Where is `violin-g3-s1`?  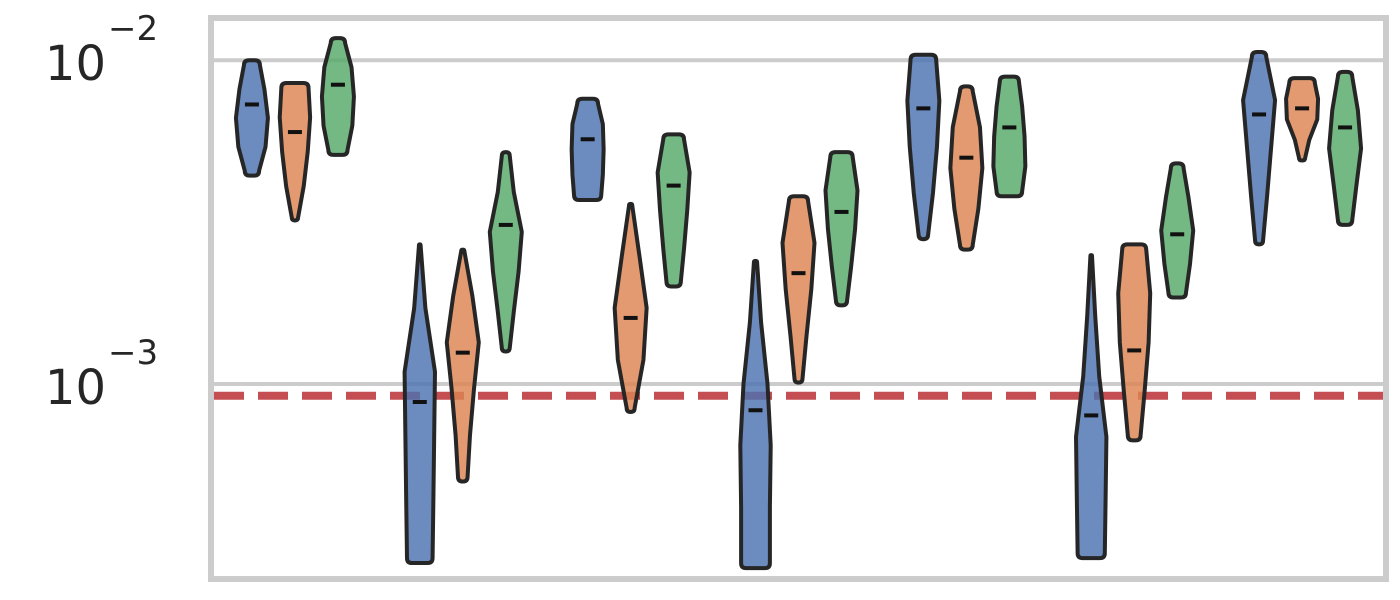
violin-g3-s1 is located at coordinates (587, 149).